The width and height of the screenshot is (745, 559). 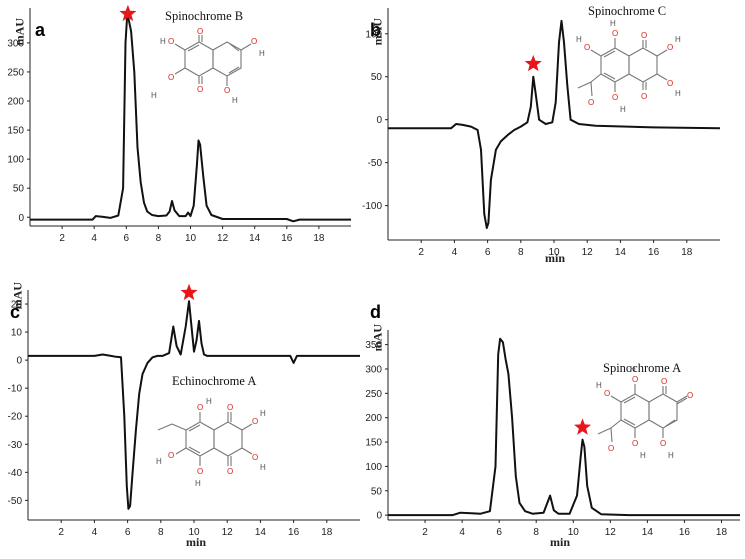 What do you see at coordinates (319, 238) in the screenshot?
I see `panel-a-x-tick-label: 18` at bounding box center [319, 238].